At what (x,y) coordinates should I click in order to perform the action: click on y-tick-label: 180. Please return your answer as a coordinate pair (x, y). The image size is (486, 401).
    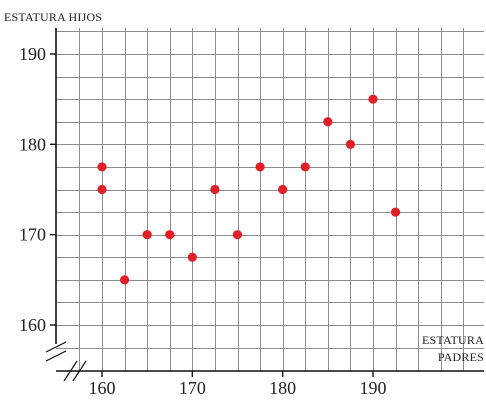
    Looking at the image, I should click on (32, 144).